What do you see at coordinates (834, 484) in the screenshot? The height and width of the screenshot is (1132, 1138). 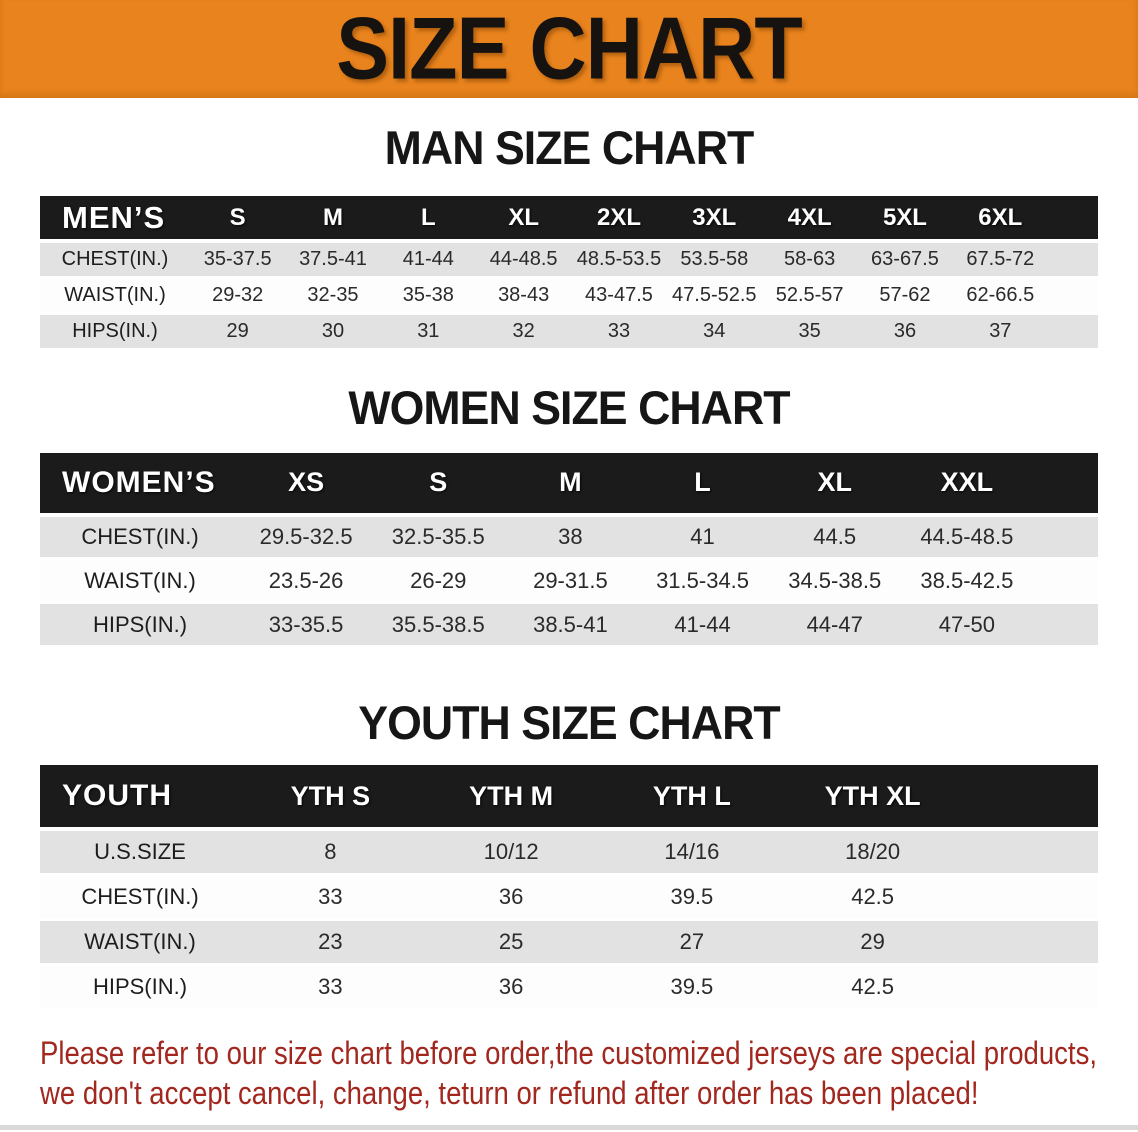 I see `women-size-column-header: XL` at bounding box center [834, 484].